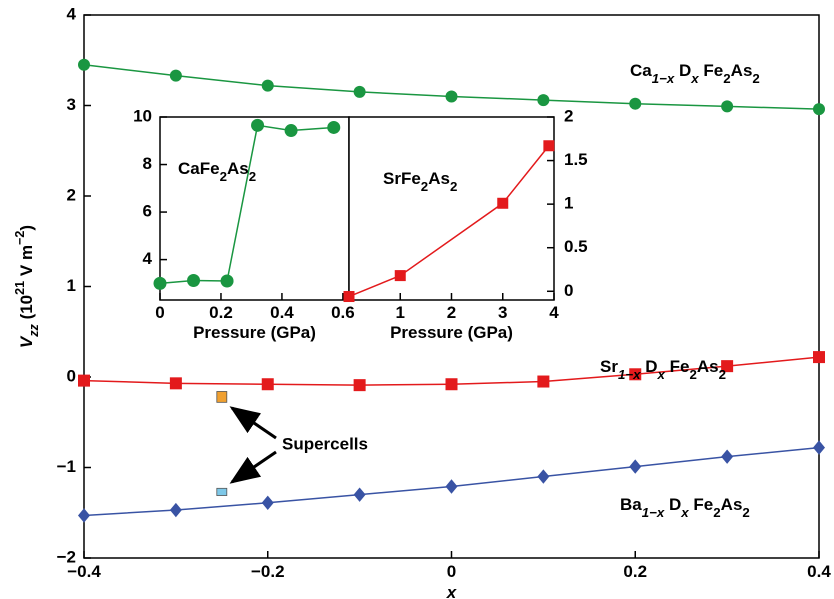 The height and width of the screenshot is (599, 834). I want to click on y-tick-label: 2, so click(71, 194).